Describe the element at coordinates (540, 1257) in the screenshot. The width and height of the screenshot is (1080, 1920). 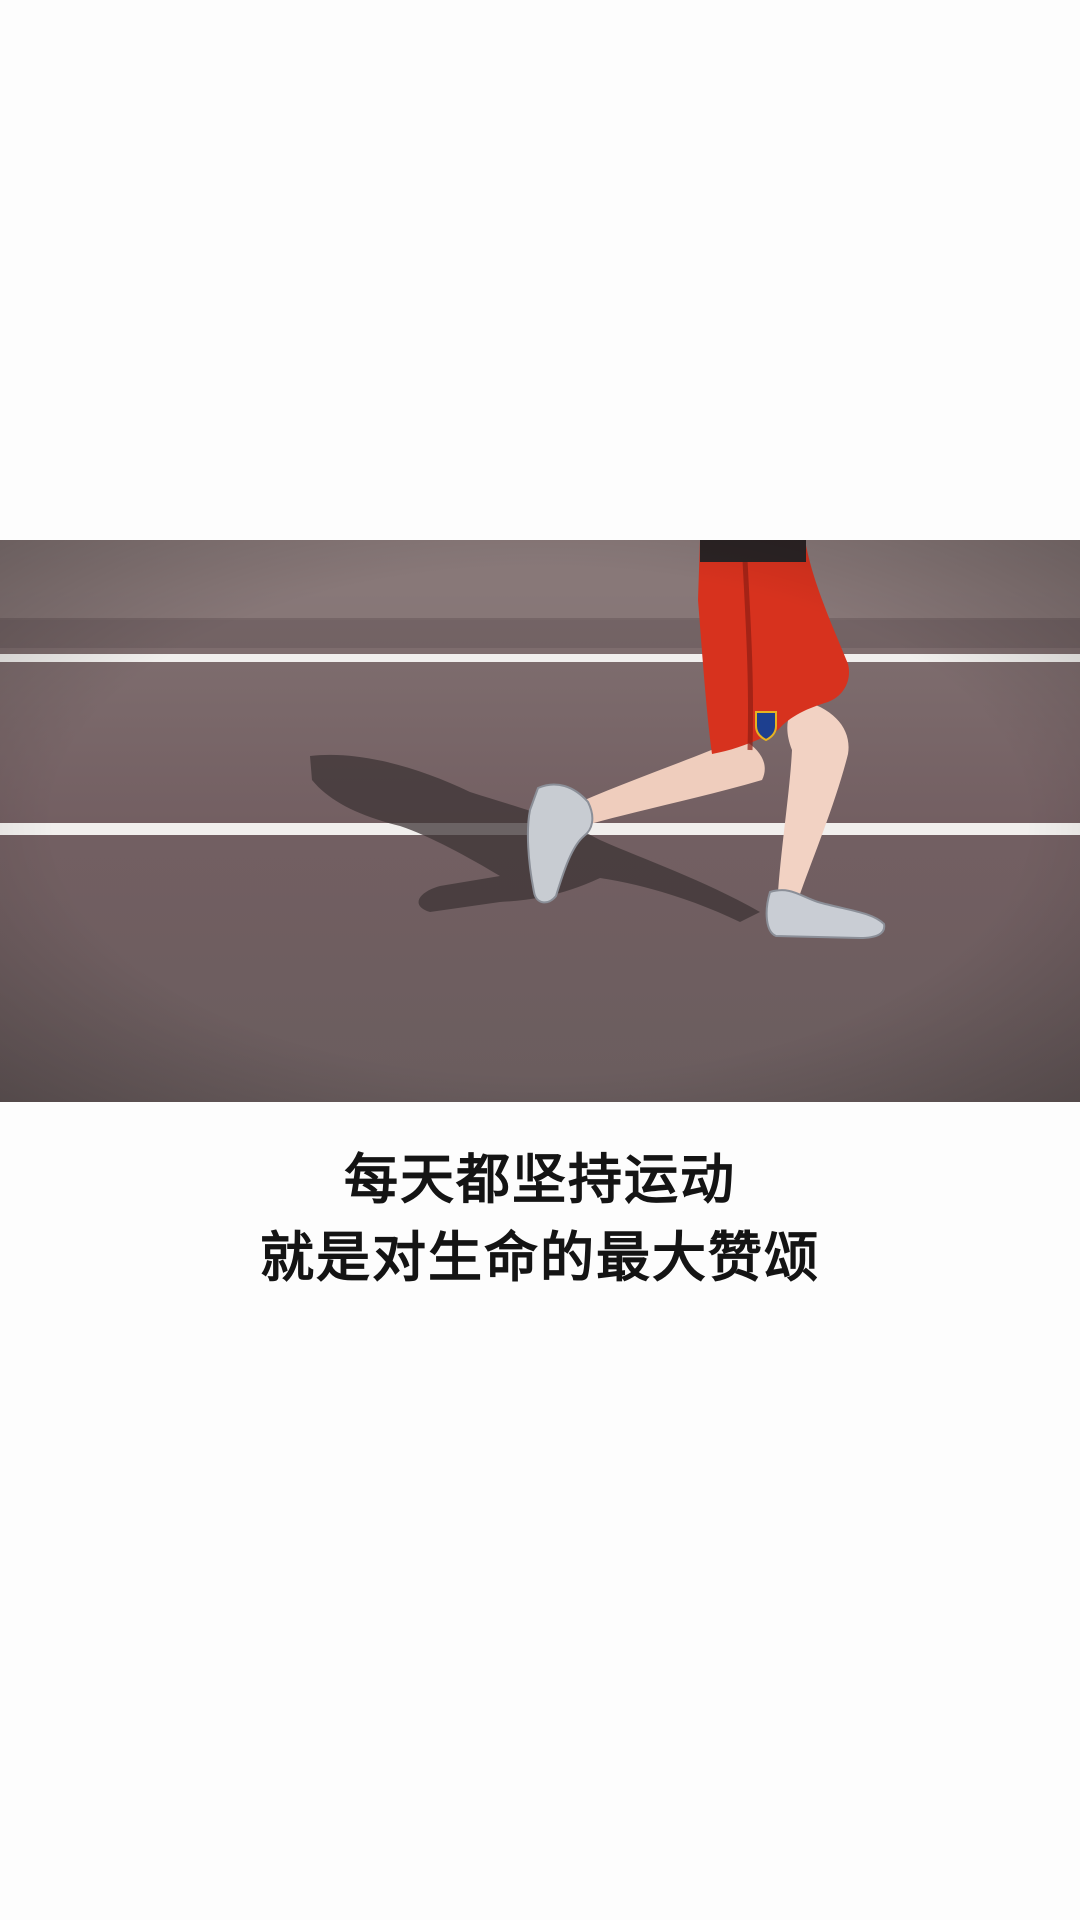
I see `caption-line-2: 就是对生命的最大赞颂` at that location.